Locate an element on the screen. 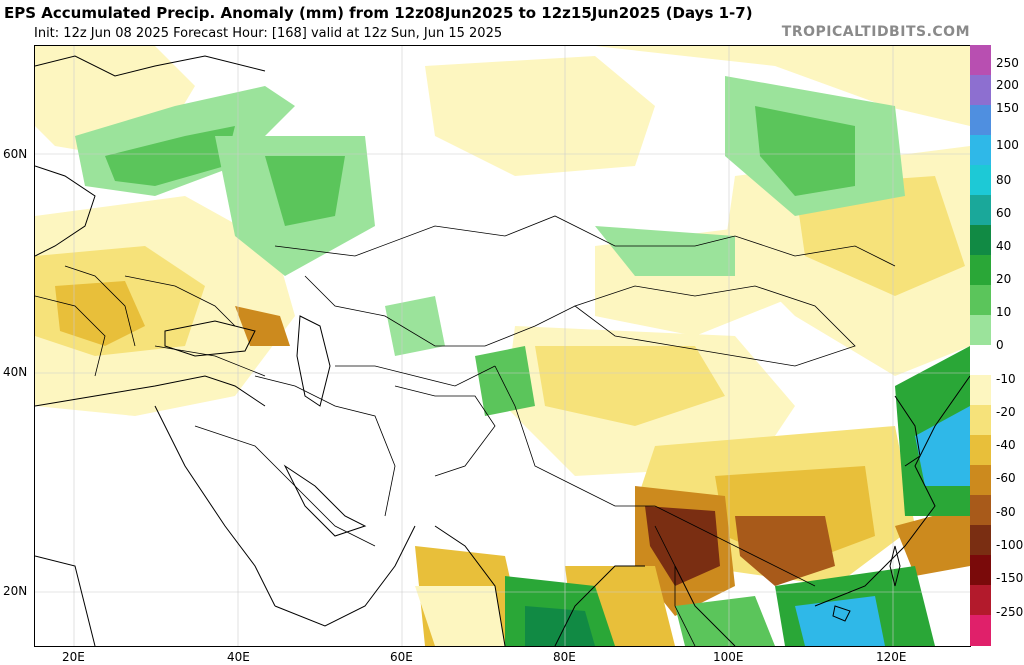 The image size is (1024, 665). dry-area-tibet-mid is located at coordinates (630, 386).